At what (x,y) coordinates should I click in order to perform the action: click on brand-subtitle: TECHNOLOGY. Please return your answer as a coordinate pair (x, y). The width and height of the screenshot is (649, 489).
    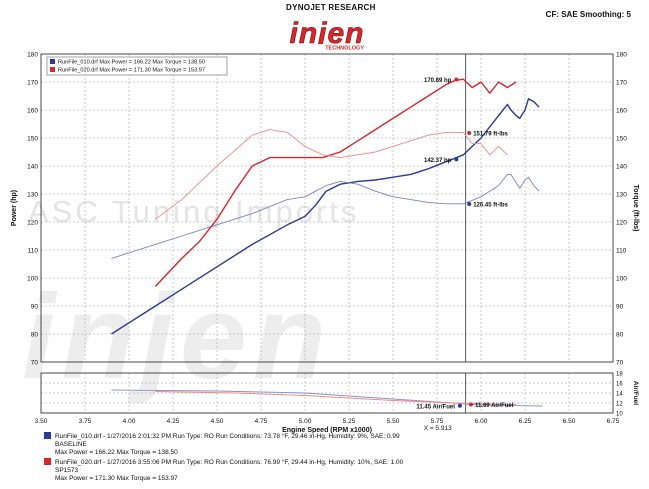
    Looking at the image, I should click on (344, 49).